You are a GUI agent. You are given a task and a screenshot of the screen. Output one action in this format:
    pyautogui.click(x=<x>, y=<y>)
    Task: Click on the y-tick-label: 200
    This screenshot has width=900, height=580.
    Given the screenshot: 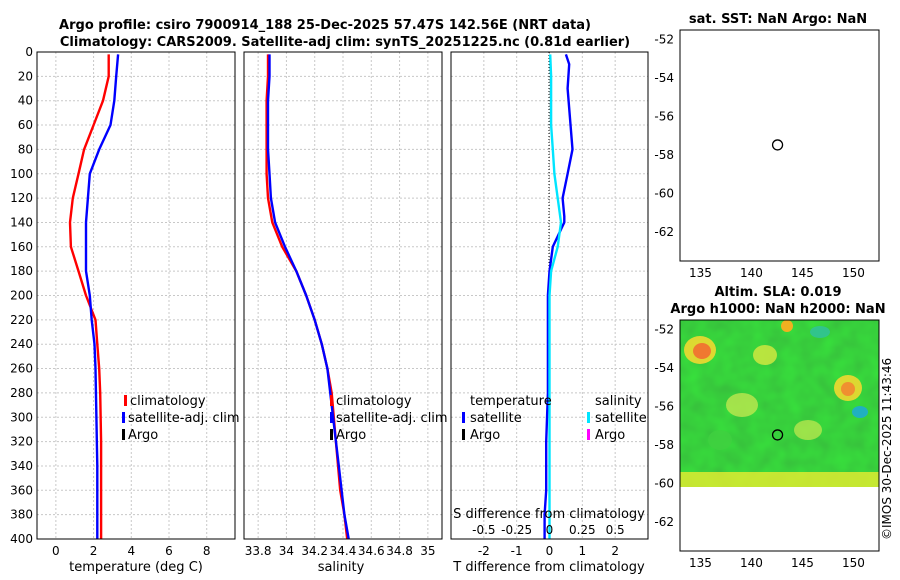 What is the action you would take?
    pyautogui.click(x=21, y=296)
    